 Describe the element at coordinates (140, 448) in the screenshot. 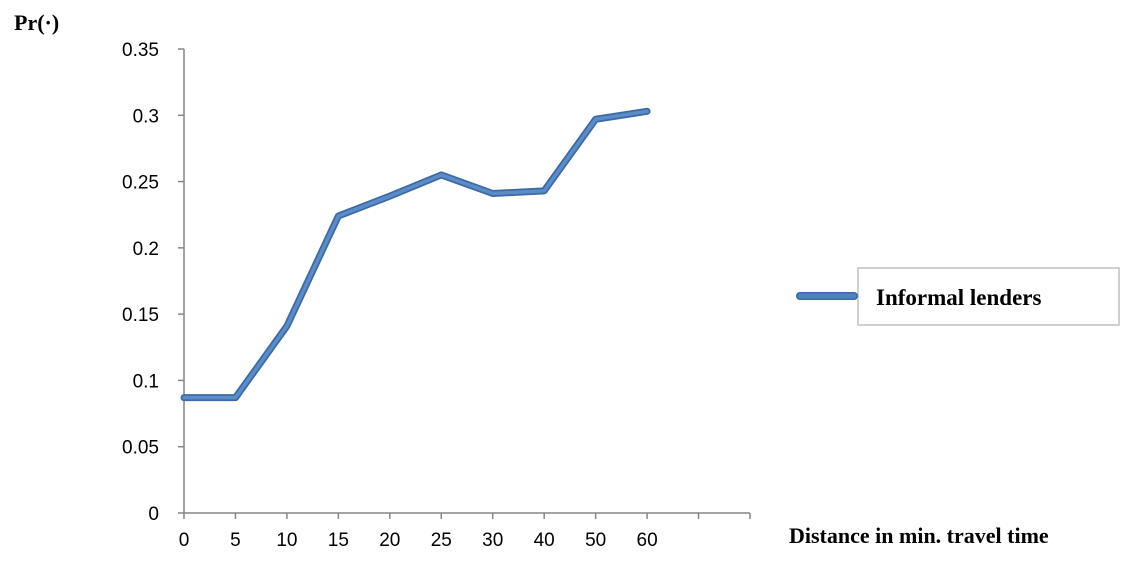

I see `y-tick-label: 0.05` at that location.